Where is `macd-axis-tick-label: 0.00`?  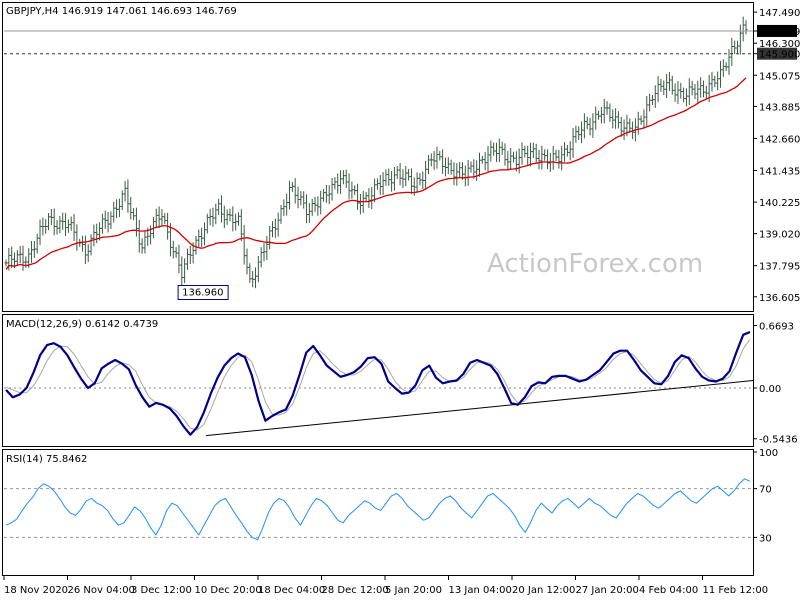
macd-axis-tick-label: 0.00 is located at coordinates (770, 389).